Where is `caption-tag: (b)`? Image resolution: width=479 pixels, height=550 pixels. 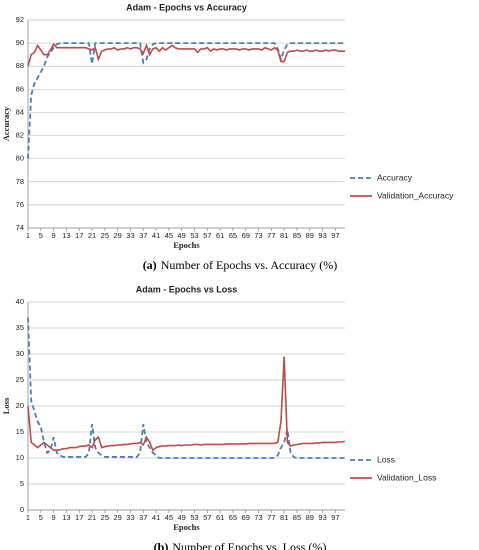 caption-tag: (b) is located at coordinates (161, 545).